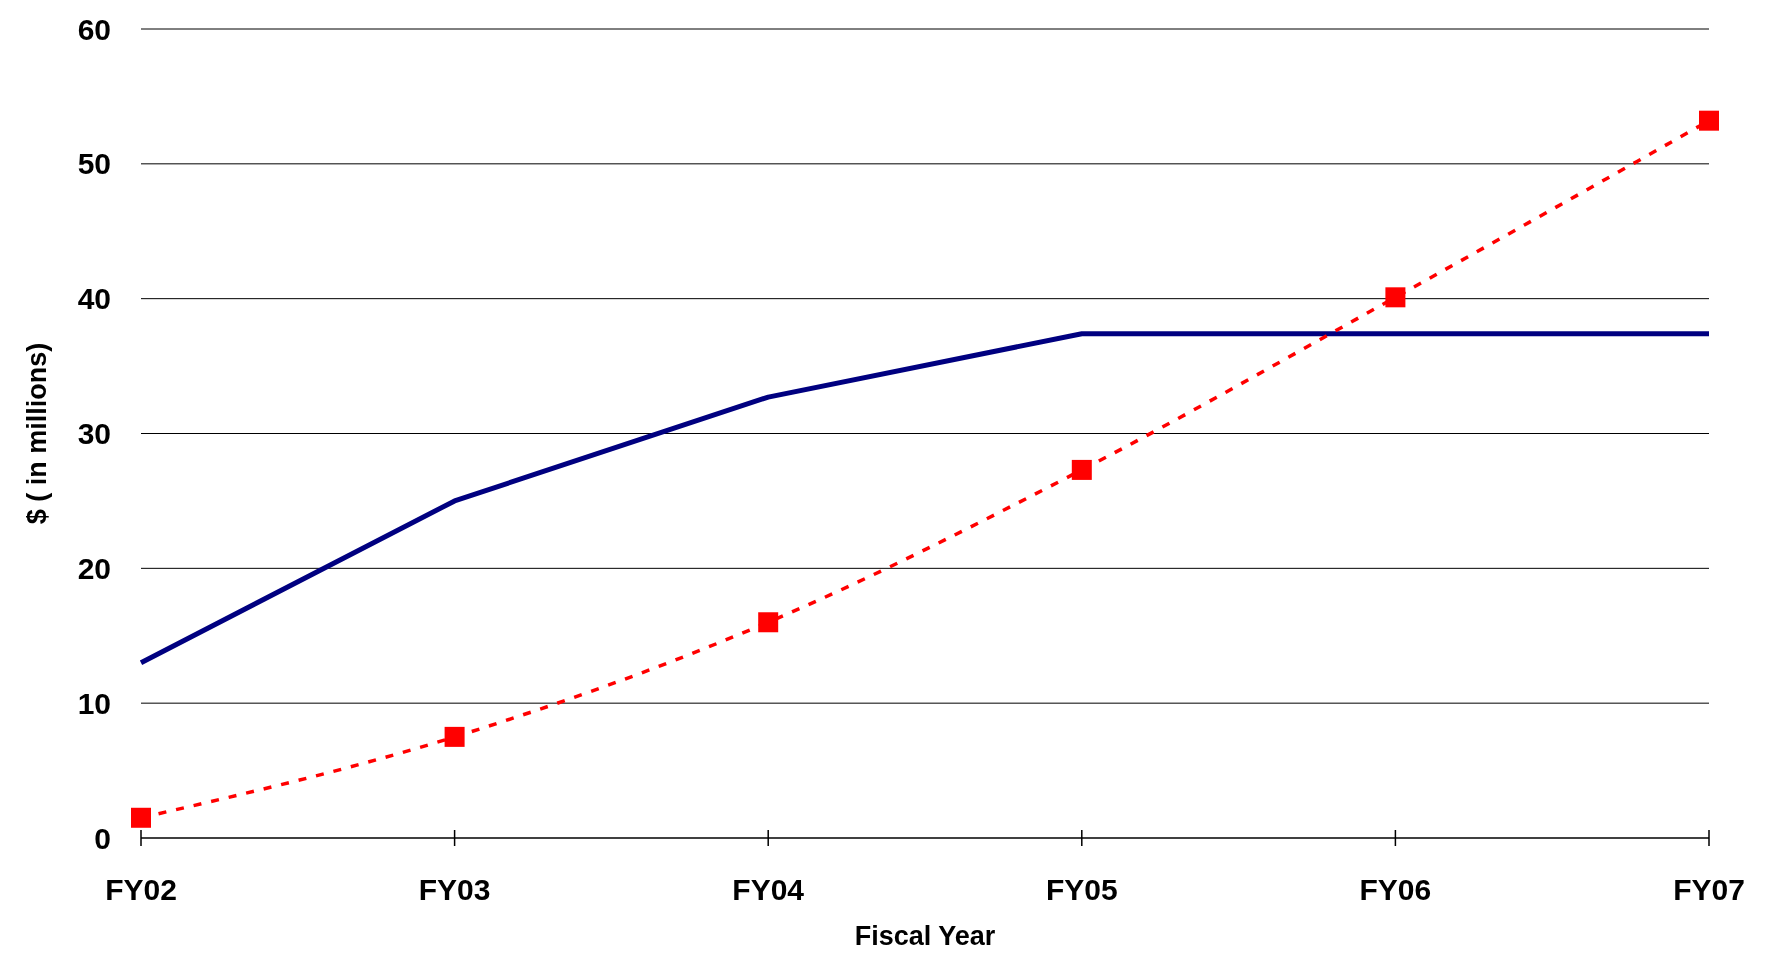 The height and width of the screenshot is (967, 1767). What do you see at coordinates (94, 703) in the screenshot?
I see `y-tick-label: 10` at bounding box center [94, 703].